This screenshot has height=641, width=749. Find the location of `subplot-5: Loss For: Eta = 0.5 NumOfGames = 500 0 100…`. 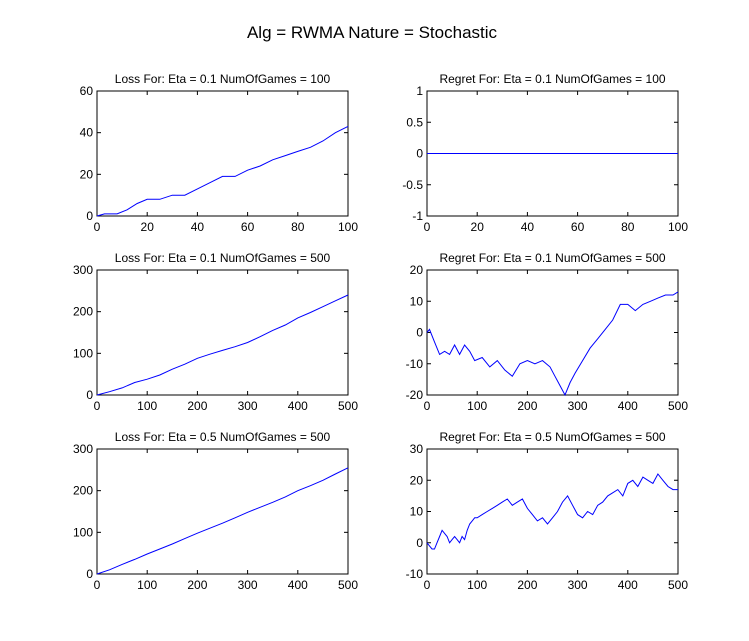

subplot-5: Loss For: Eta = 0.5 NumOfGames = 500 0 100… is located at coordinates (215, 511).